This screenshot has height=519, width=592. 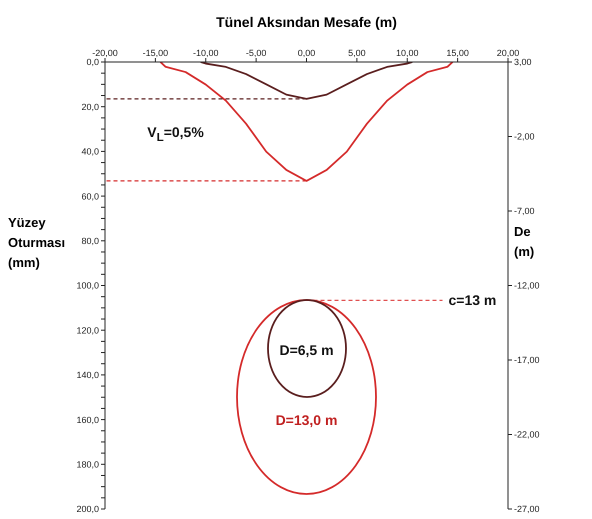 I want to click on x-tick-label: 0,00, so click(x=307, y=53).